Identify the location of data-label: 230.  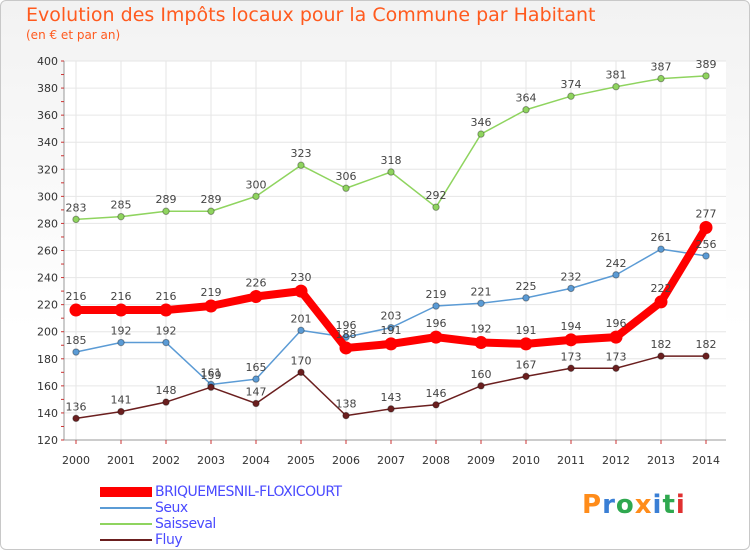
(301, 277).